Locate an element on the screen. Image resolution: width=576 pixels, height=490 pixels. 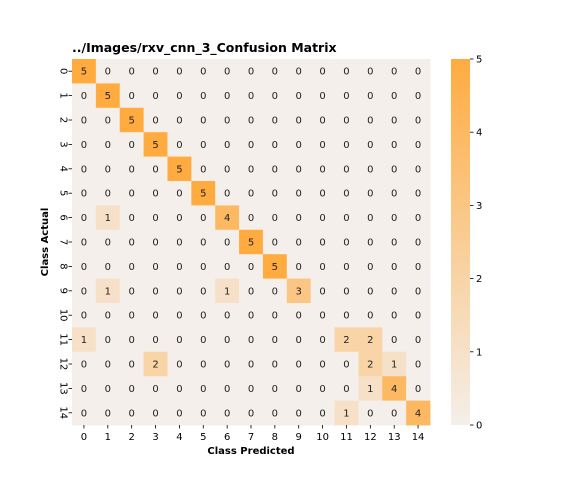
heatmap-cell-r8-c14 is located at coordinates (418, 266).